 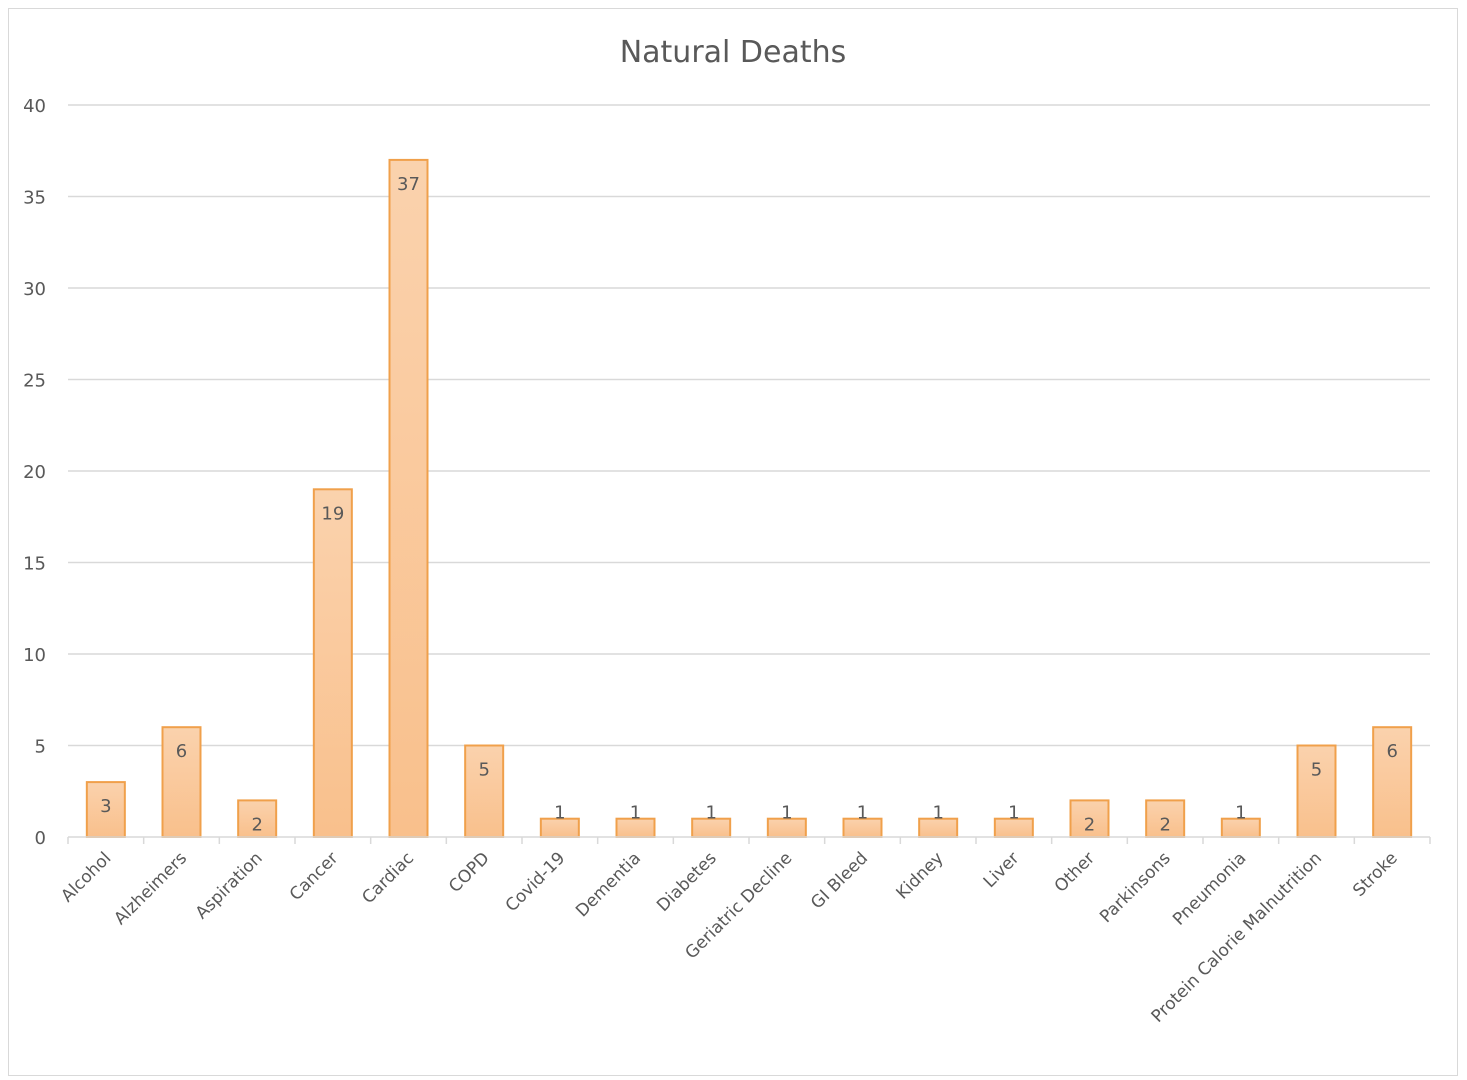 What do you see at coordinates (469, 872) in the screenshot?
I see `x-category-label: COPD` at bounding box center [469, 872].